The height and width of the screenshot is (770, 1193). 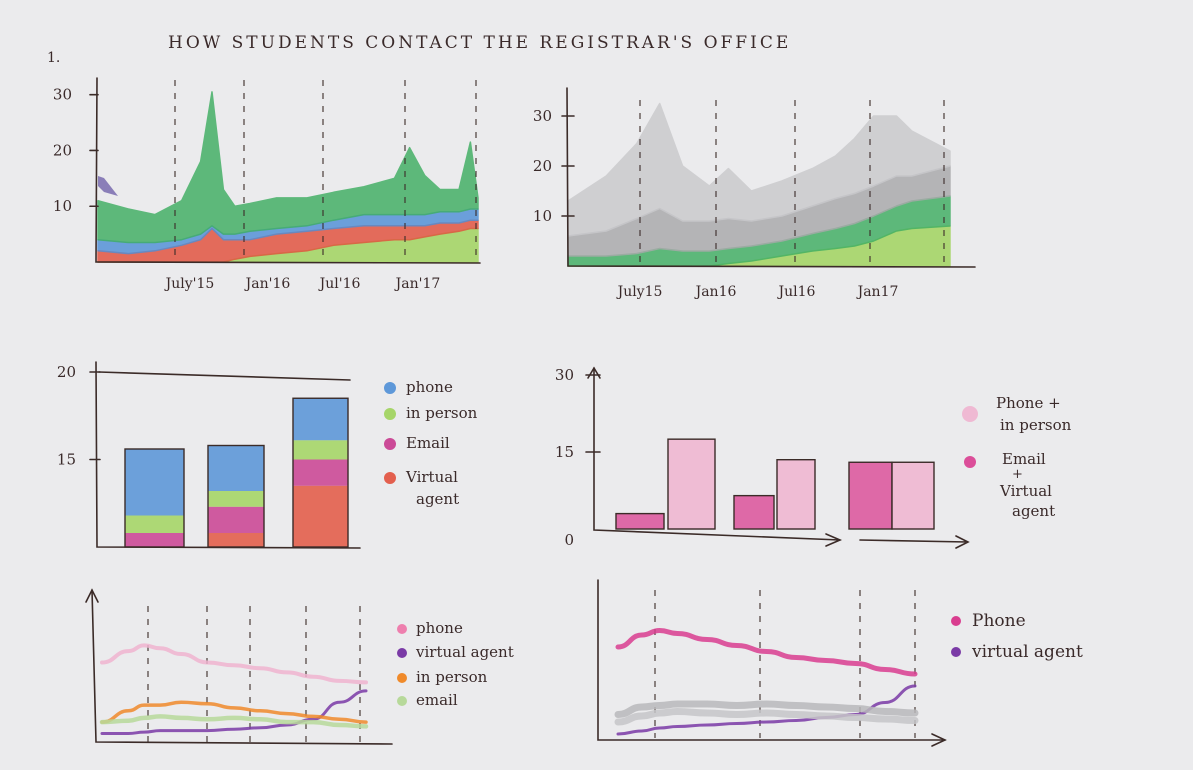 I want to click on legend-label-line3: agent, so click(x=1033, y=511).